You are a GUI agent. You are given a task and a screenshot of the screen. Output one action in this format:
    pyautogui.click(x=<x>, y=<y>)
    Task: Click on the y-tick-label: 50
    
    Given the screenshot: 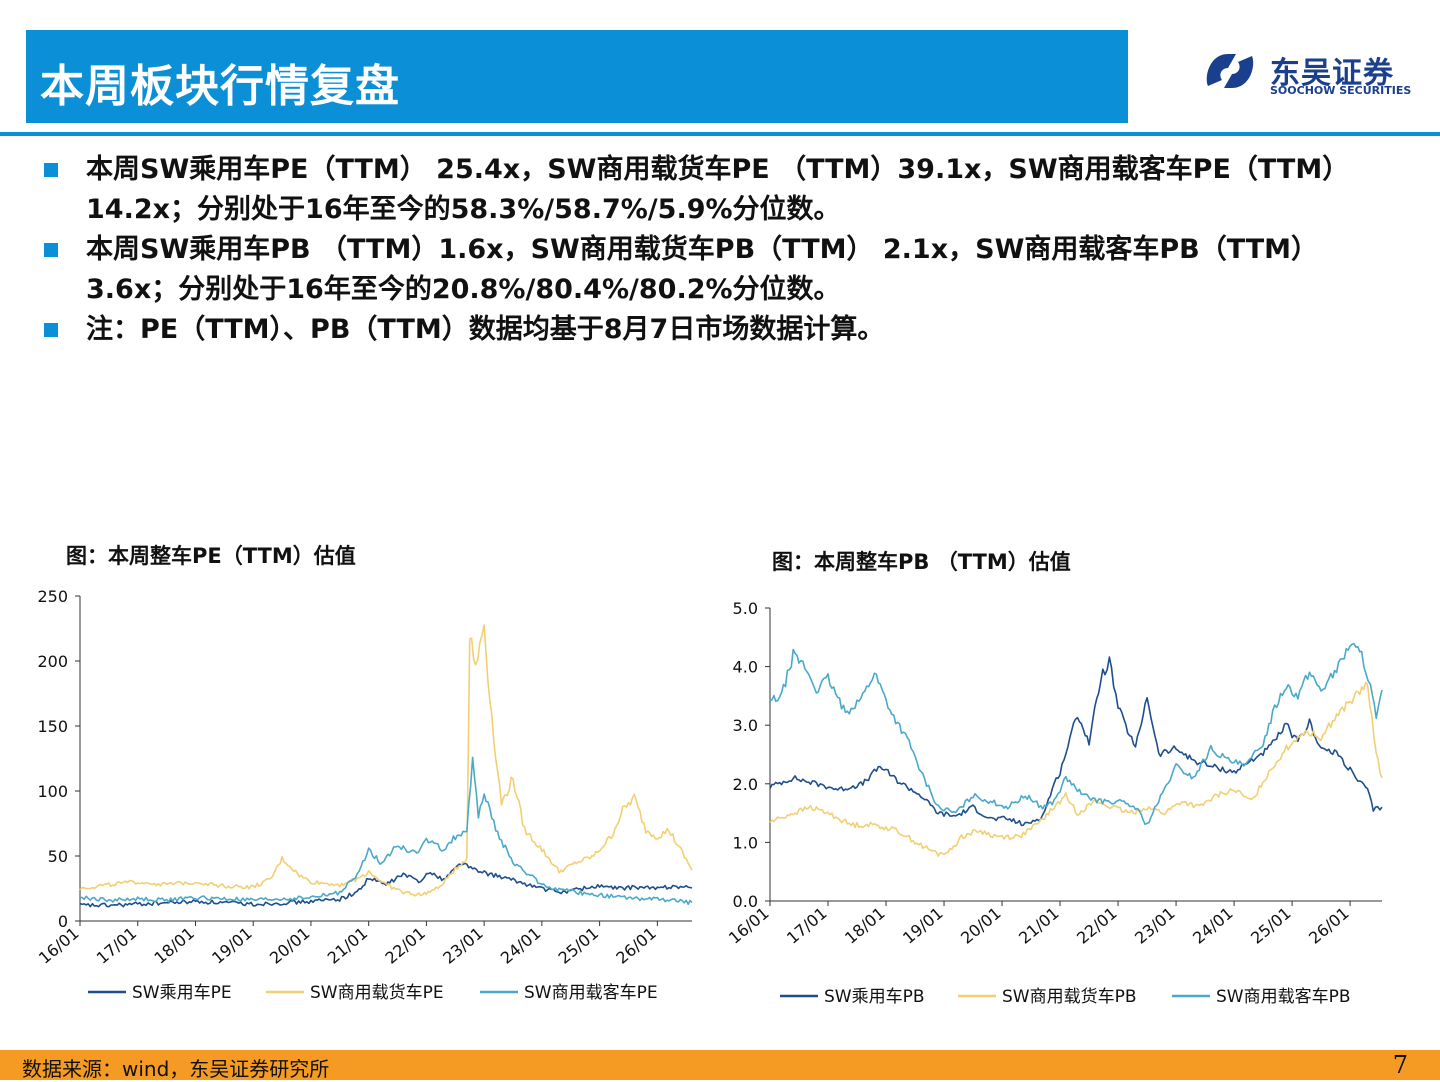 What is the action you would take?
    pyautogui.click(x=58, y=856)
    